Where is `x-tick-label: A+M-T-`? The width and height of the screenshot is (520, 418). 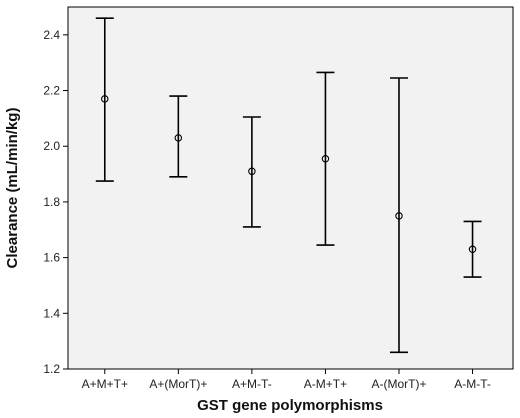
x-tick-label: A+M-T- is located at coordinates (252, 384).